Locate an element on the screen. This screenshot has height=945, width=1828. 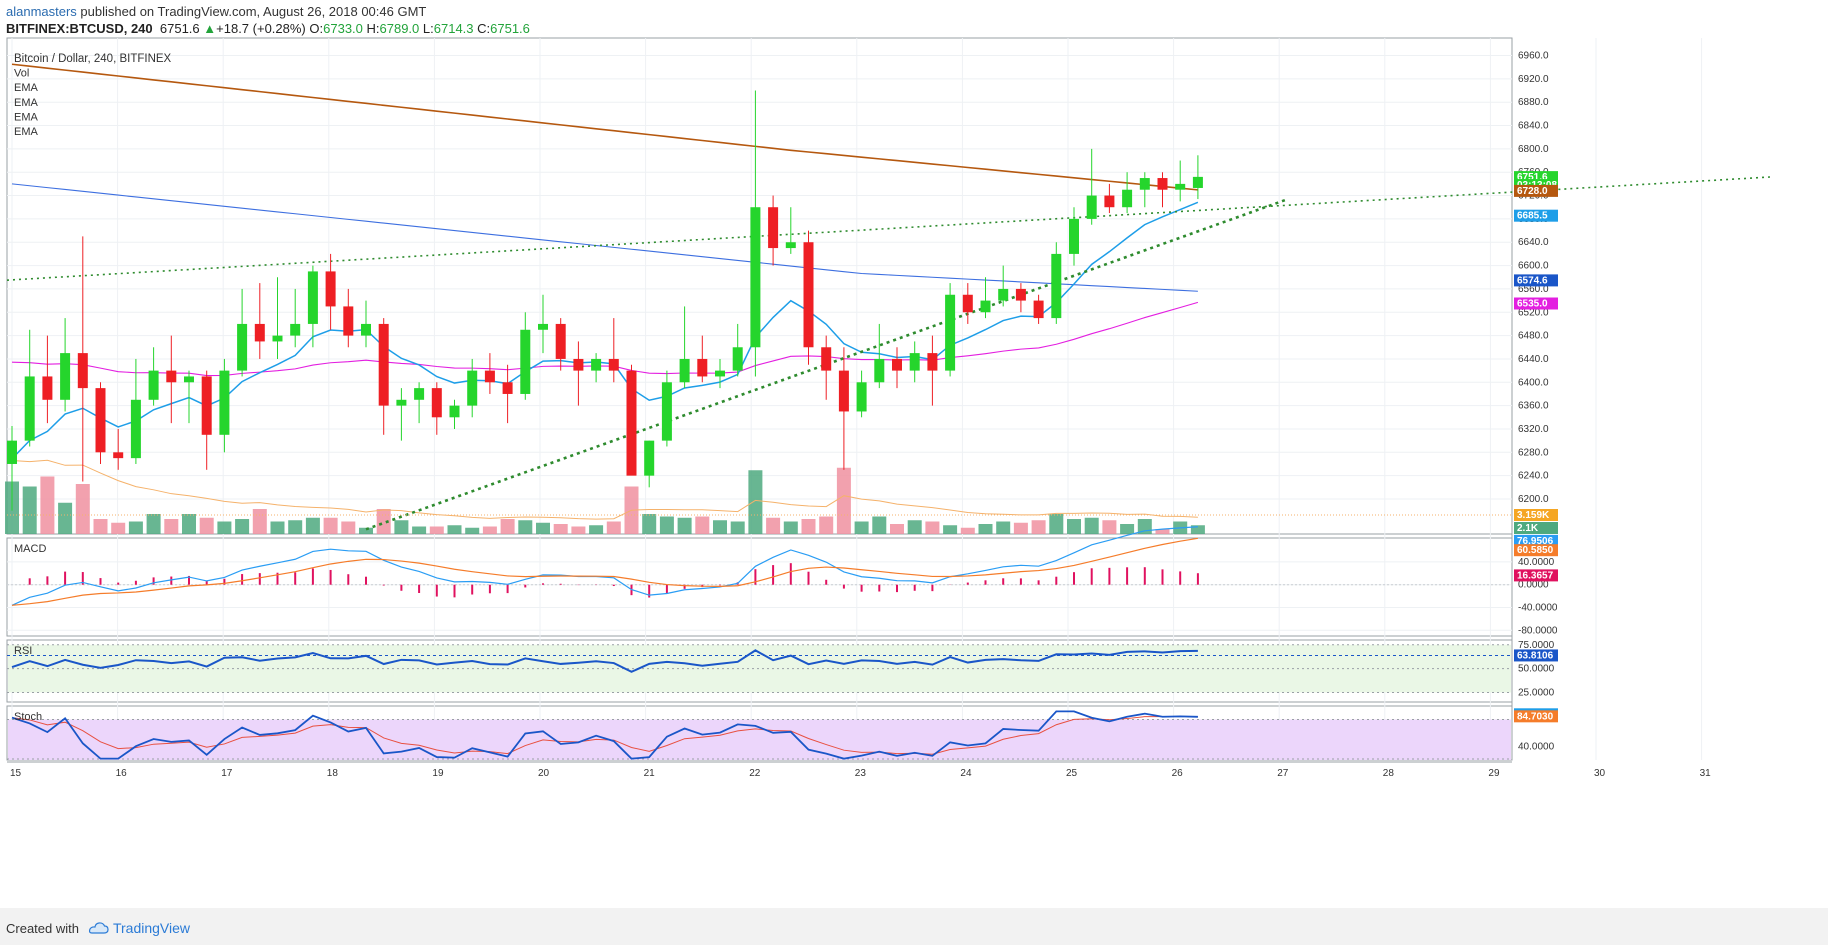
close-label: C: is located at coordinates (484, 28).